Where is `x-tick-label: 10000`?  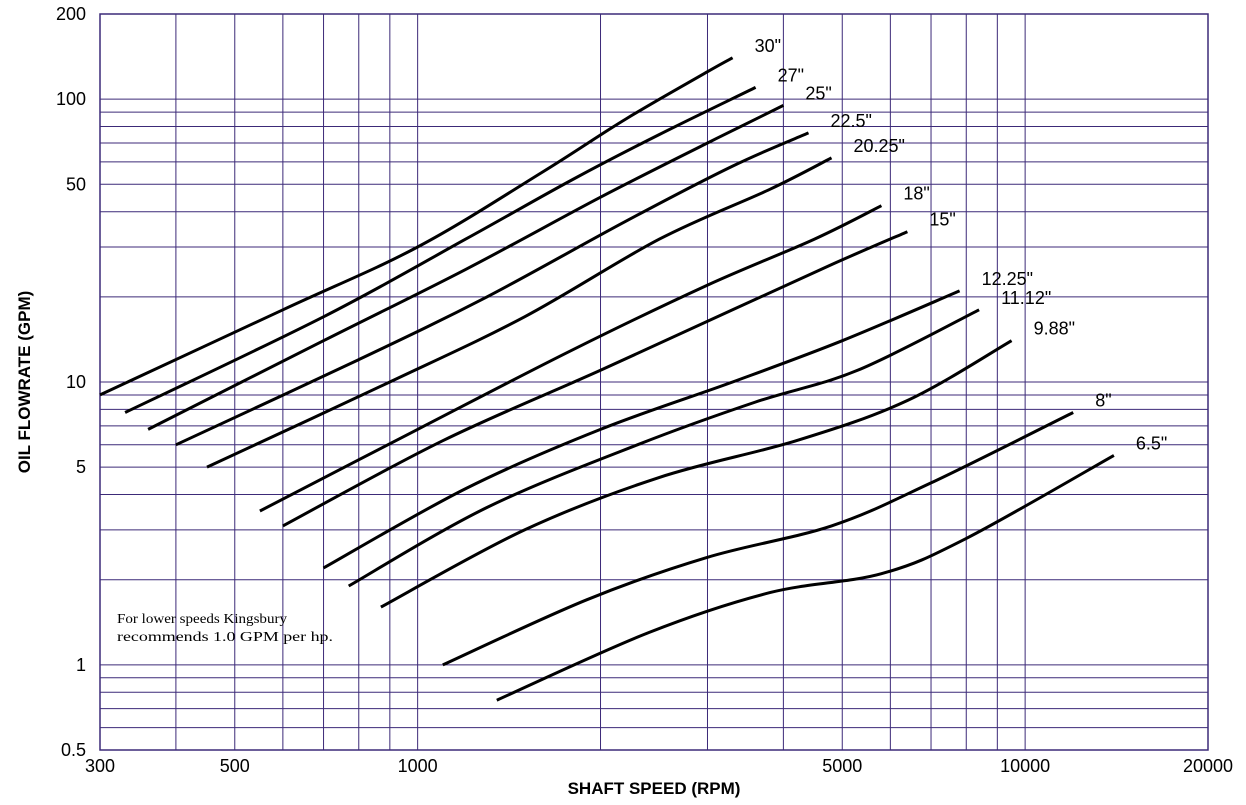 x-tick-label: 10000 is located at coordinates (1025, 766).